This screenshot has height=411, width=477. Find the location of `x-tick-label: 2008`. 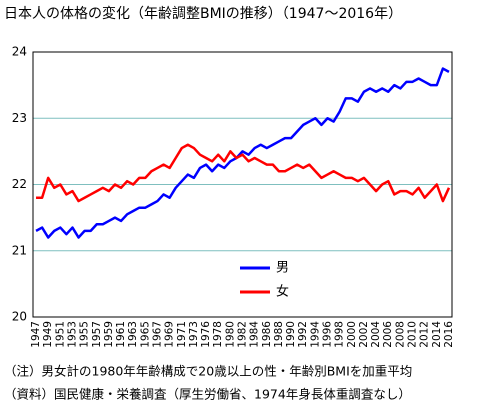

x-tick-label: 2008 is located at coordinates (400, 334).